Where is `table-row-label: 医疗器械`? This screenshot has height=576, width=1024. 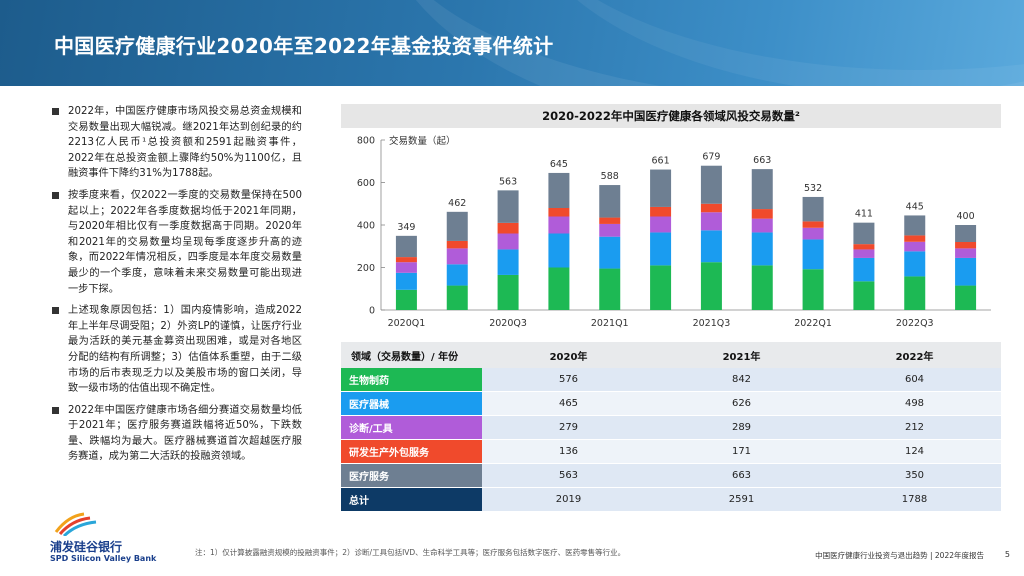 table-row-label: 医疗器械 is located at coordinates (411, 403).